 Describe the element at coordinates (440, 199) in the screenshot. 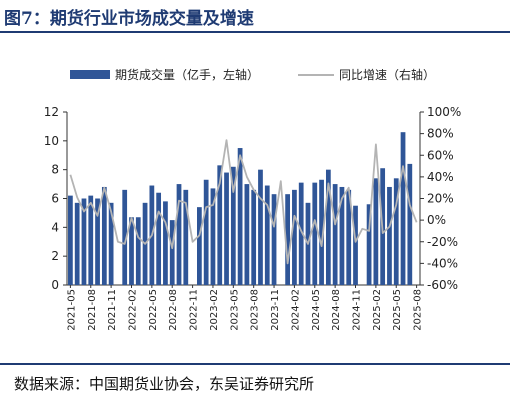

I see `right-axis-tick-label: 20%` at that location.